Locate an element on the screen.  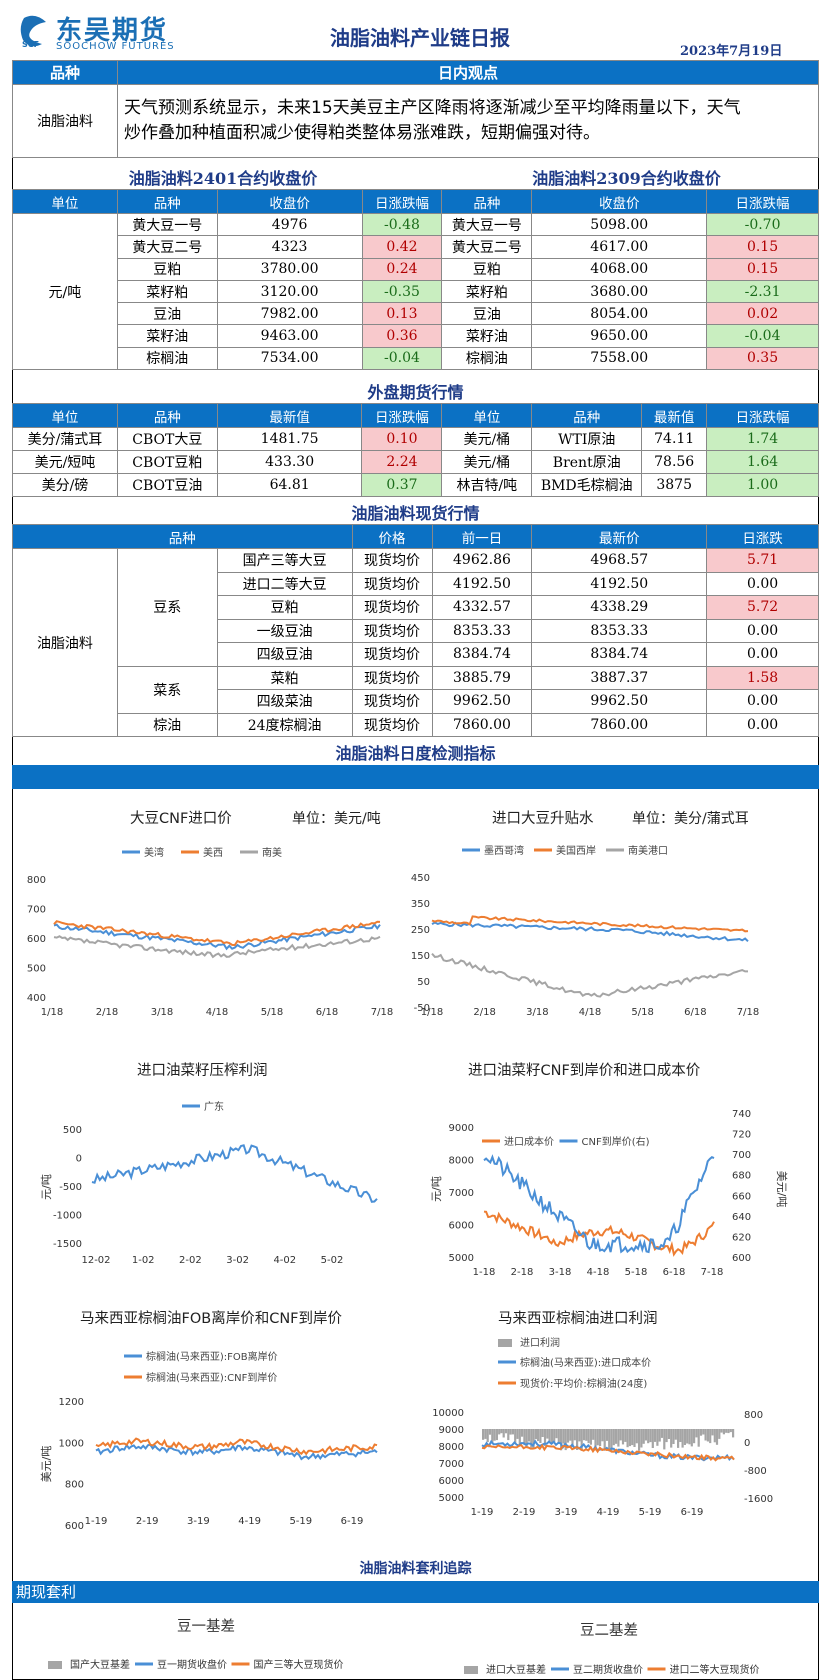
chart-title: 豆二基差 is located at coordinates (609, 1630).